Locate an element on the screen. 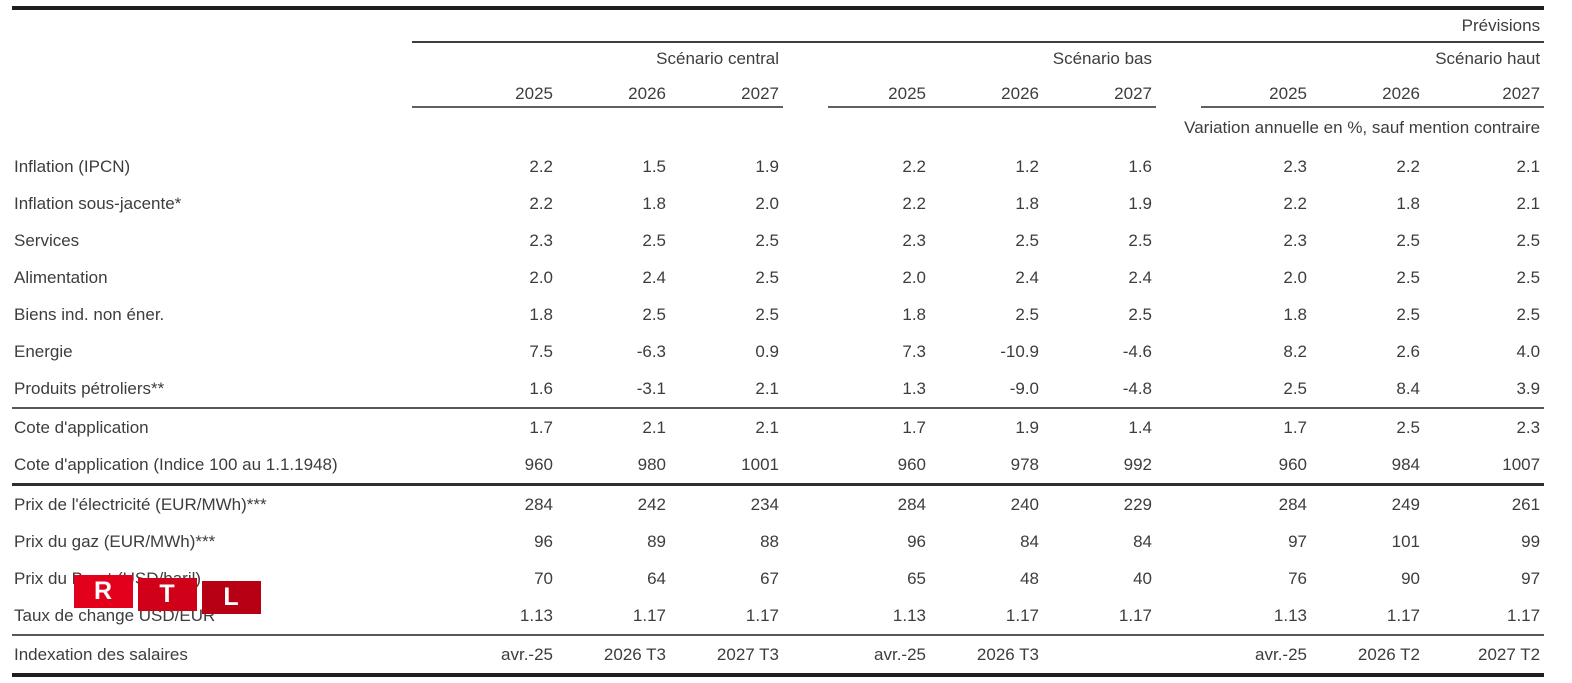  previsions-label: Prévisions is located at coordinates (978, 25).